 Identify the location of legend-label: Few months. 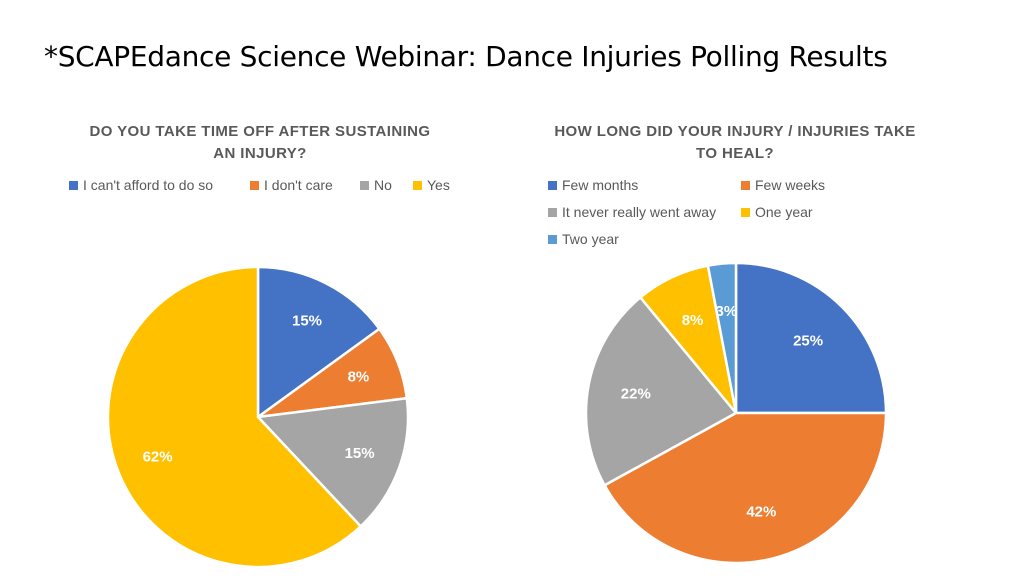
(600, 185).